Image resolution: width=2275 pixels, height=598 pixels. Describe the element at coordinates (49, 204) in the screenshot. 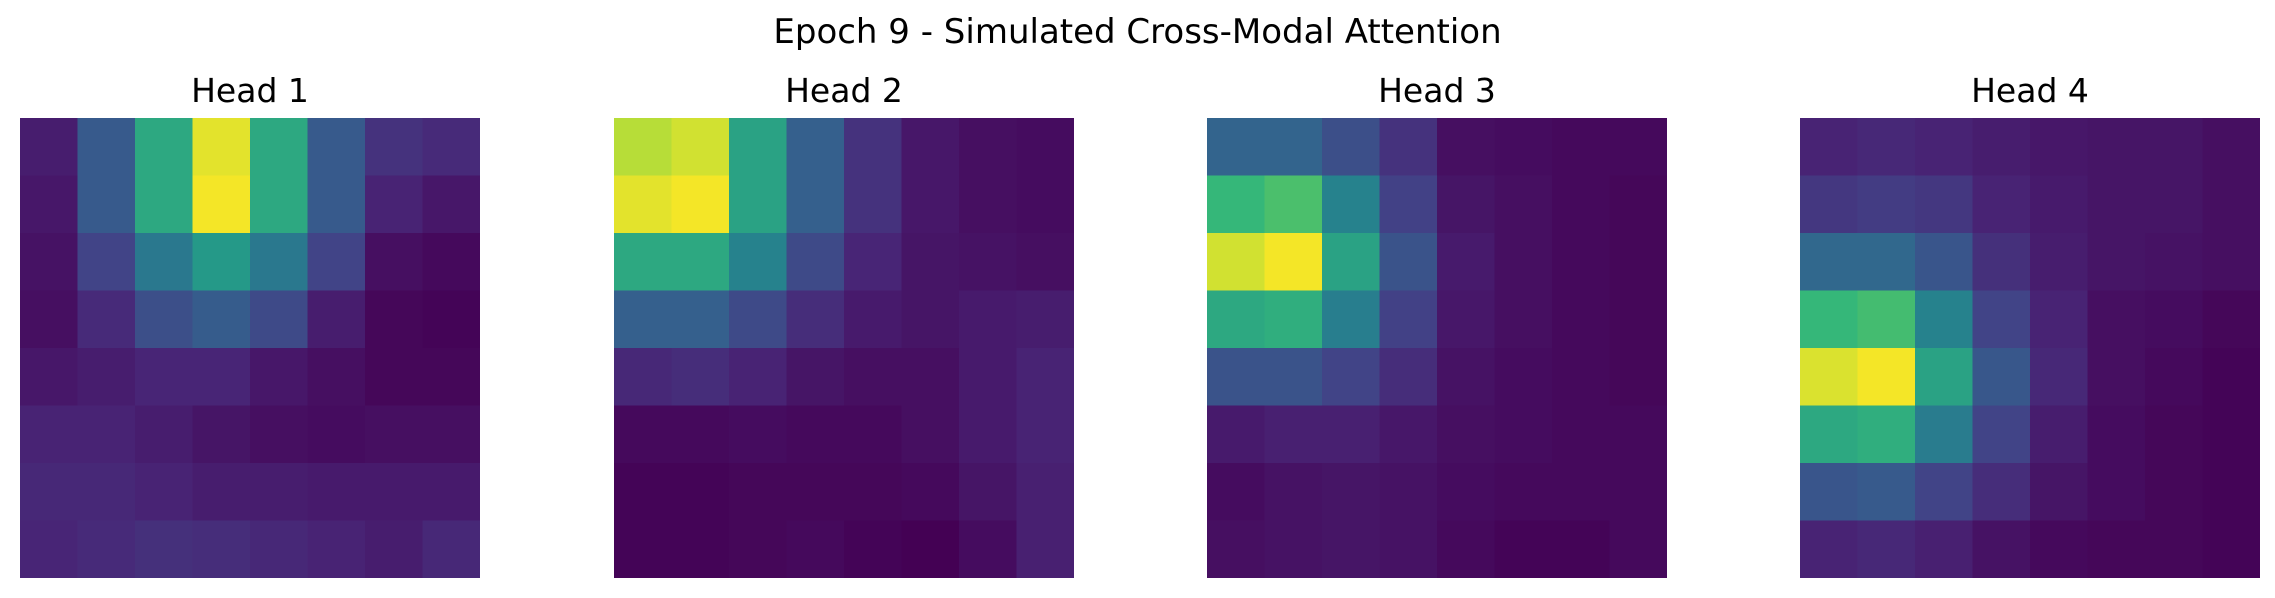

I see `heatmap-1-cell-r1-c0` at that location.